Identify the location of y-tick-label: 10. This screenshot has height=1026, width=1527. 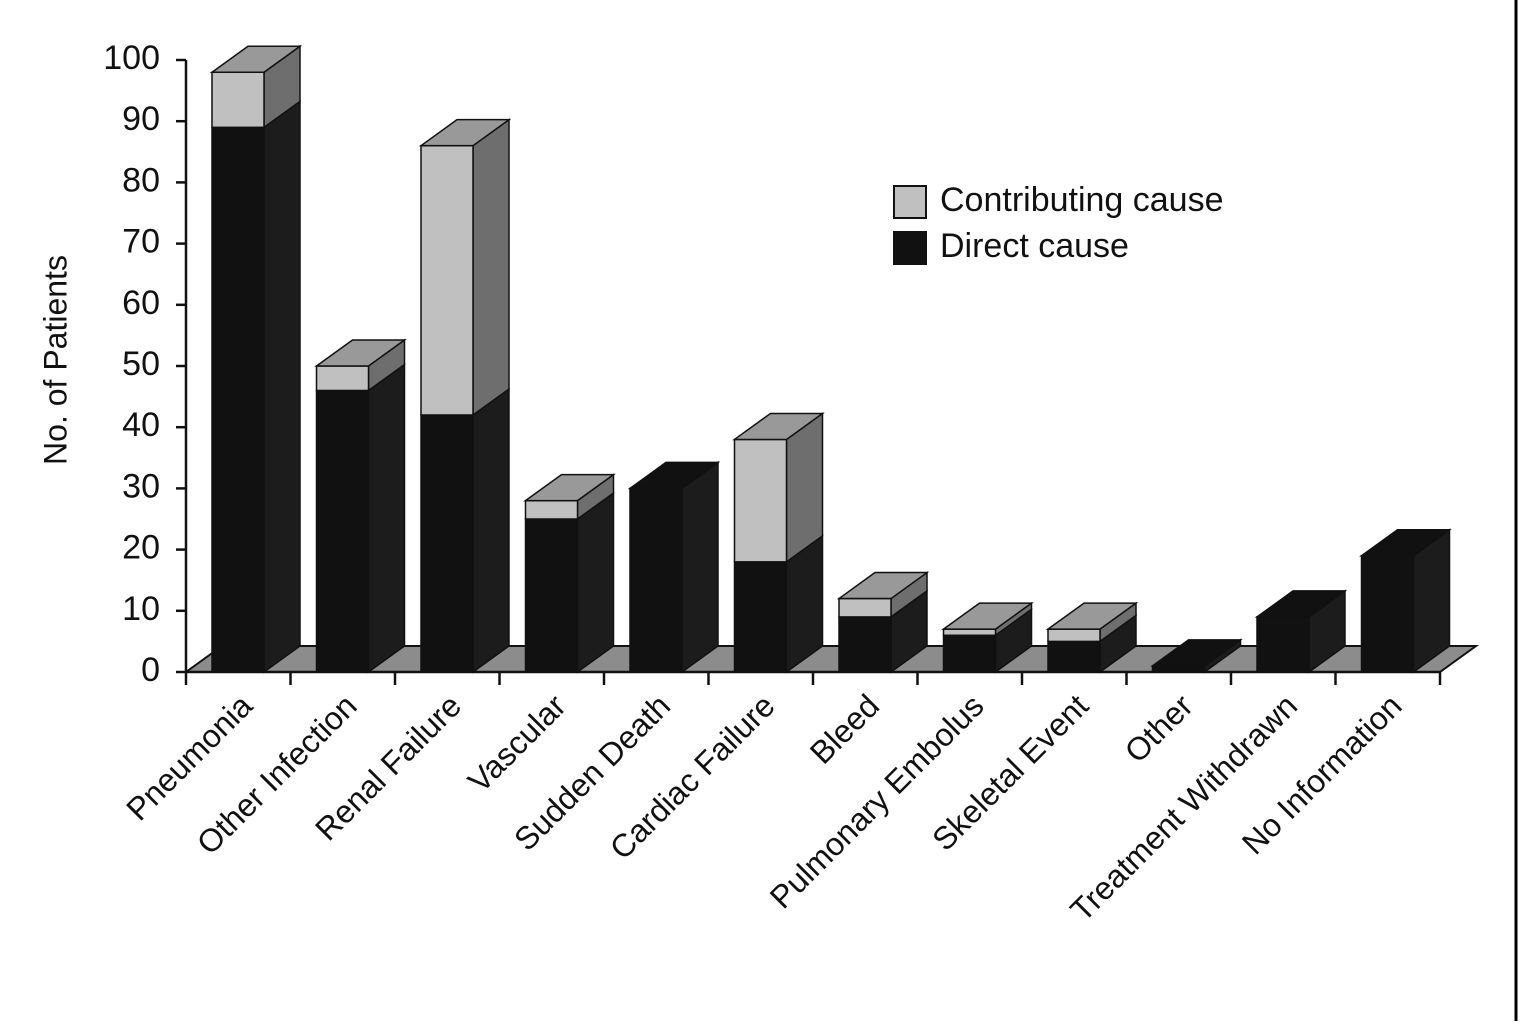
(141, 609).